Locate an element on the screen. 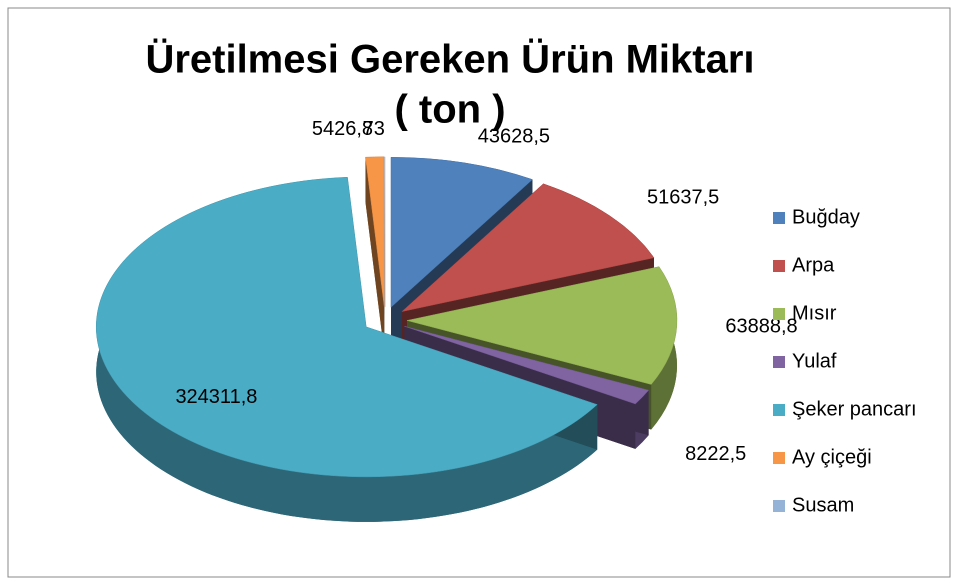 Image resolution: width=959 pixels, height=588 pixels. legend-label: Mısır is located at coordinates (814, 313).